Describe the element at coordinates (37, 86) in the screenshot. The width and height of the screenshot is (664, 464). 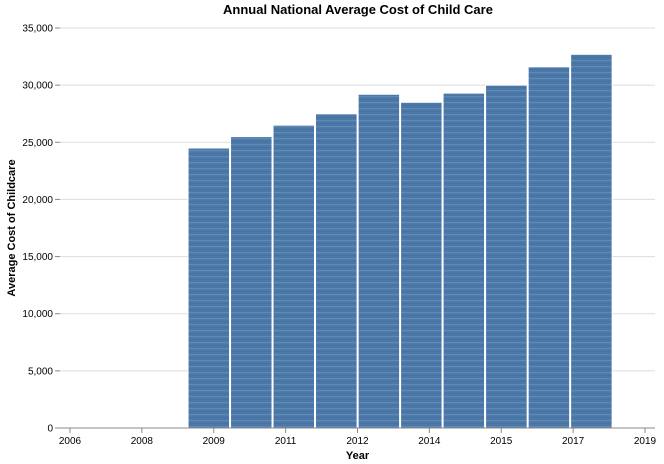
I see `y-tick-label: 30,000` at that location.